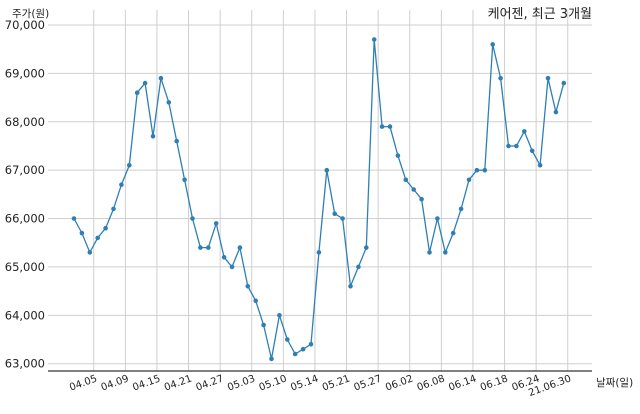 The width and height of the screenshot is (640, 414). Describe the element at coordinates (25, 122) in the screenshot. I see `y-tick-label: 68,000` at that location.